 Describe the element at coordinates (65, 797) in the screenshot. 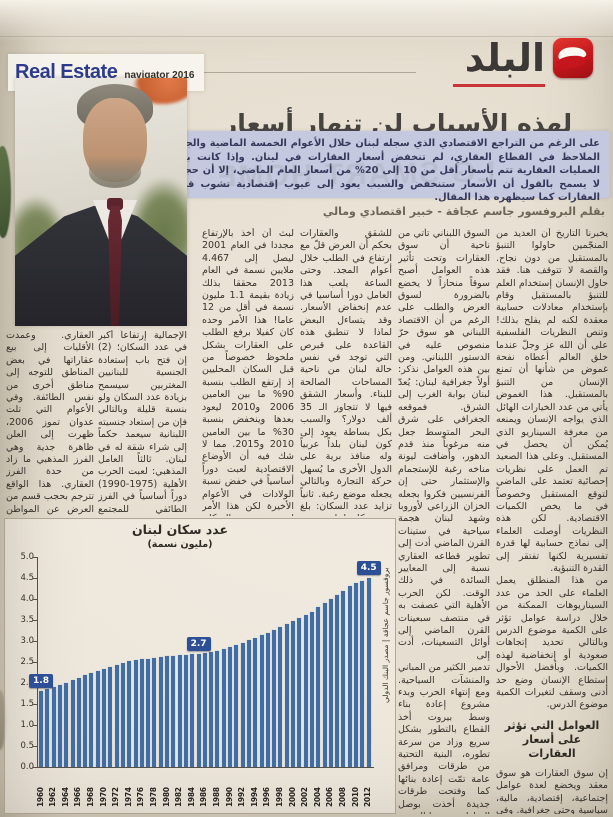

I see `chart-x-tick-label: 1964` at that location.